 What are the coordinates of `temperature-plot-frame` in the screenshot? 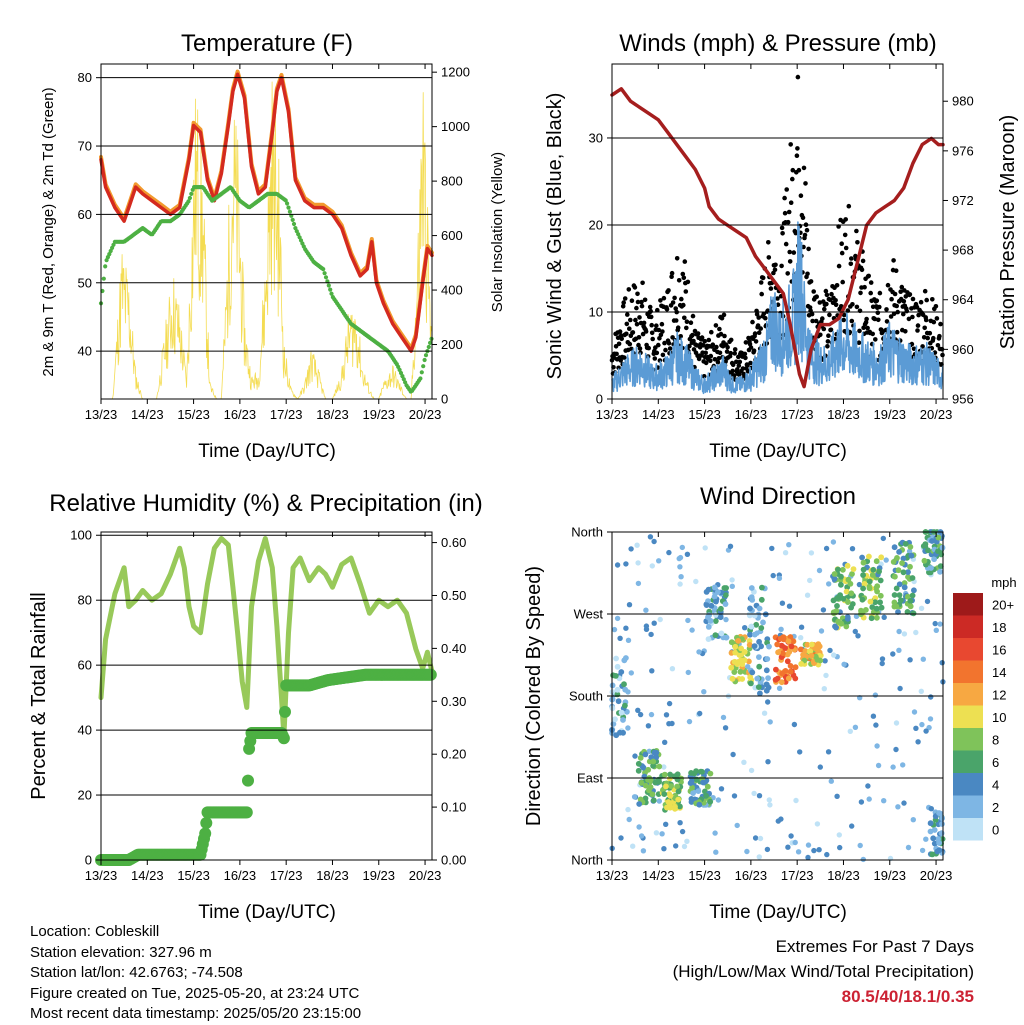 It's located at (266, 231).